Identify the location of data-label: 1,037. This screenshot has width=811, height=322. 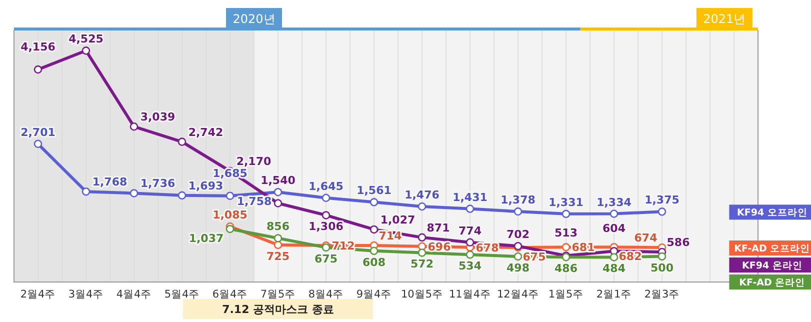
(206, 238).